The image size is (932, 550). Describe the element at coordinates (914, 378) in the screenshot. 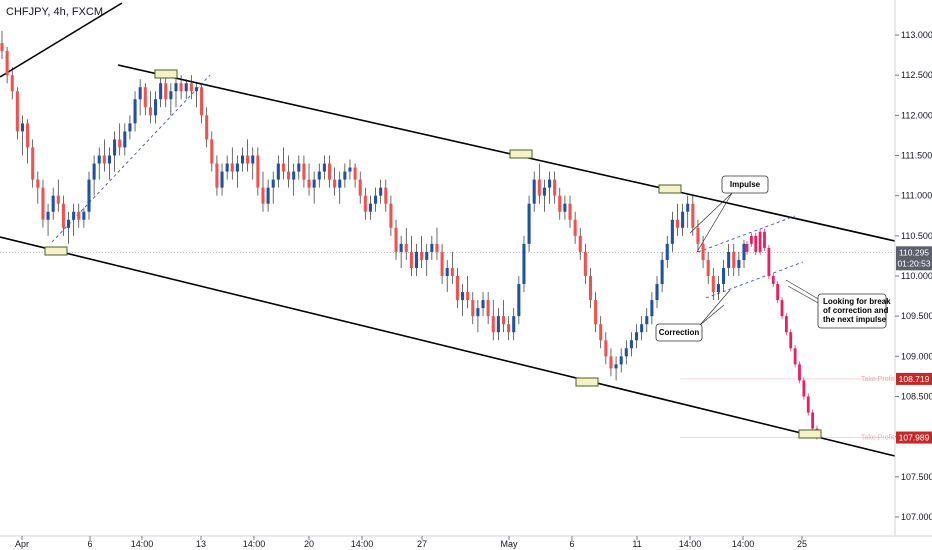

I see `take-profit-badge` at that location.